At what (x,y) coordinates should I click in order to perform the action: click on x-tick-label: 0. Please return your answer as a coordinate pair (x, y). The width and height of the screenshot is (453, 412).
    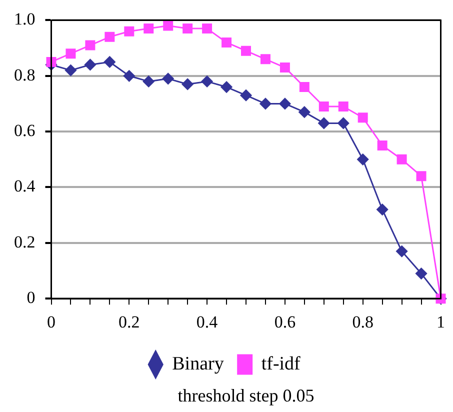
    Looking at the image, I should click on (51, 322).